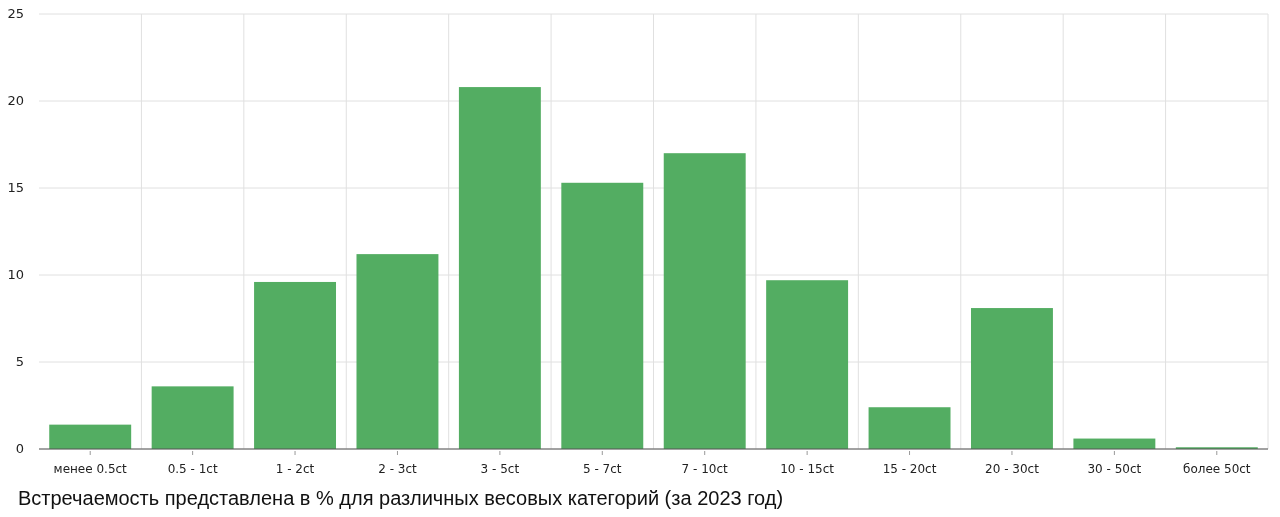 Image resolution: width=1280 pixels, height=517 pixels. What do you see at coordinates (500, 469) in the screenshot?
I see `x-tick-label: 3 - 5ct` at bounding box center [500, 469].